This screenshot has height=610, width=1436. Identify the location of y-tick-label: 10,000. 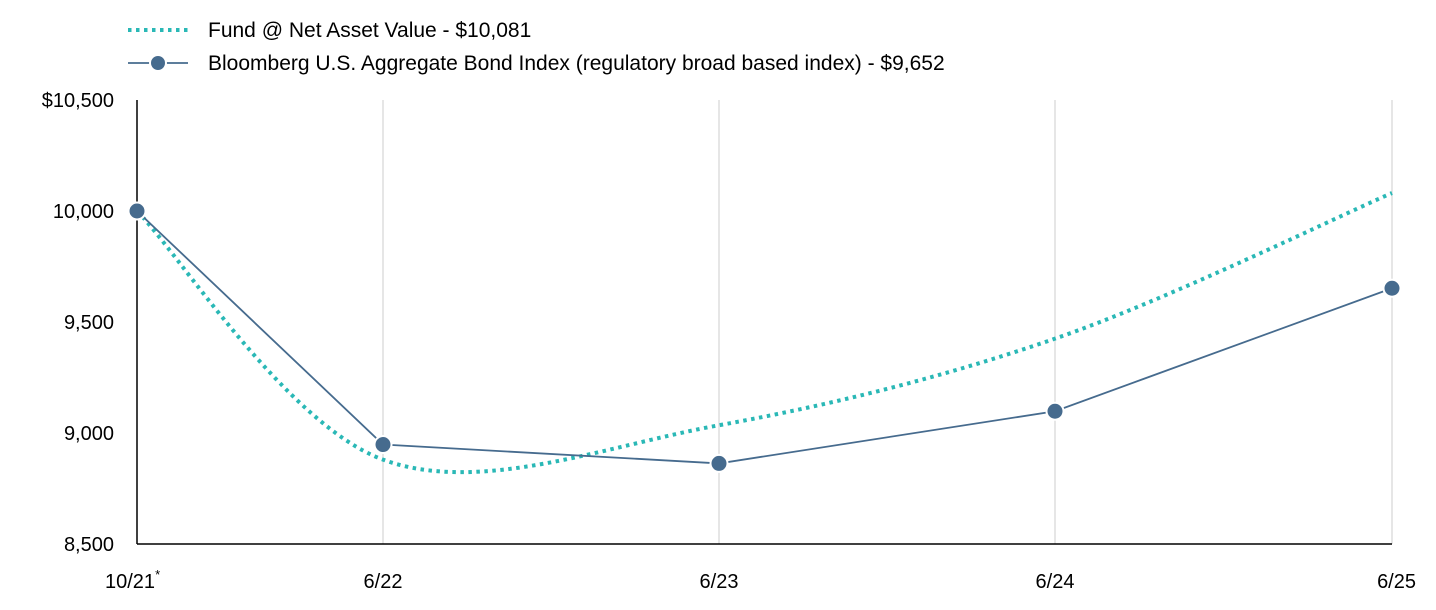
(83, 212).